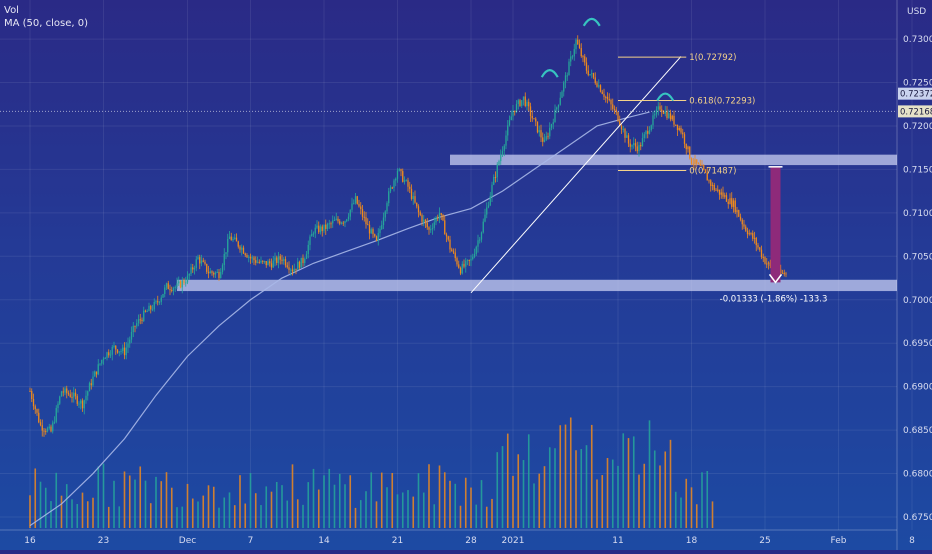  Describe the element at coordinates (576, 175) in the screenshot. I see `trendline` at that location.